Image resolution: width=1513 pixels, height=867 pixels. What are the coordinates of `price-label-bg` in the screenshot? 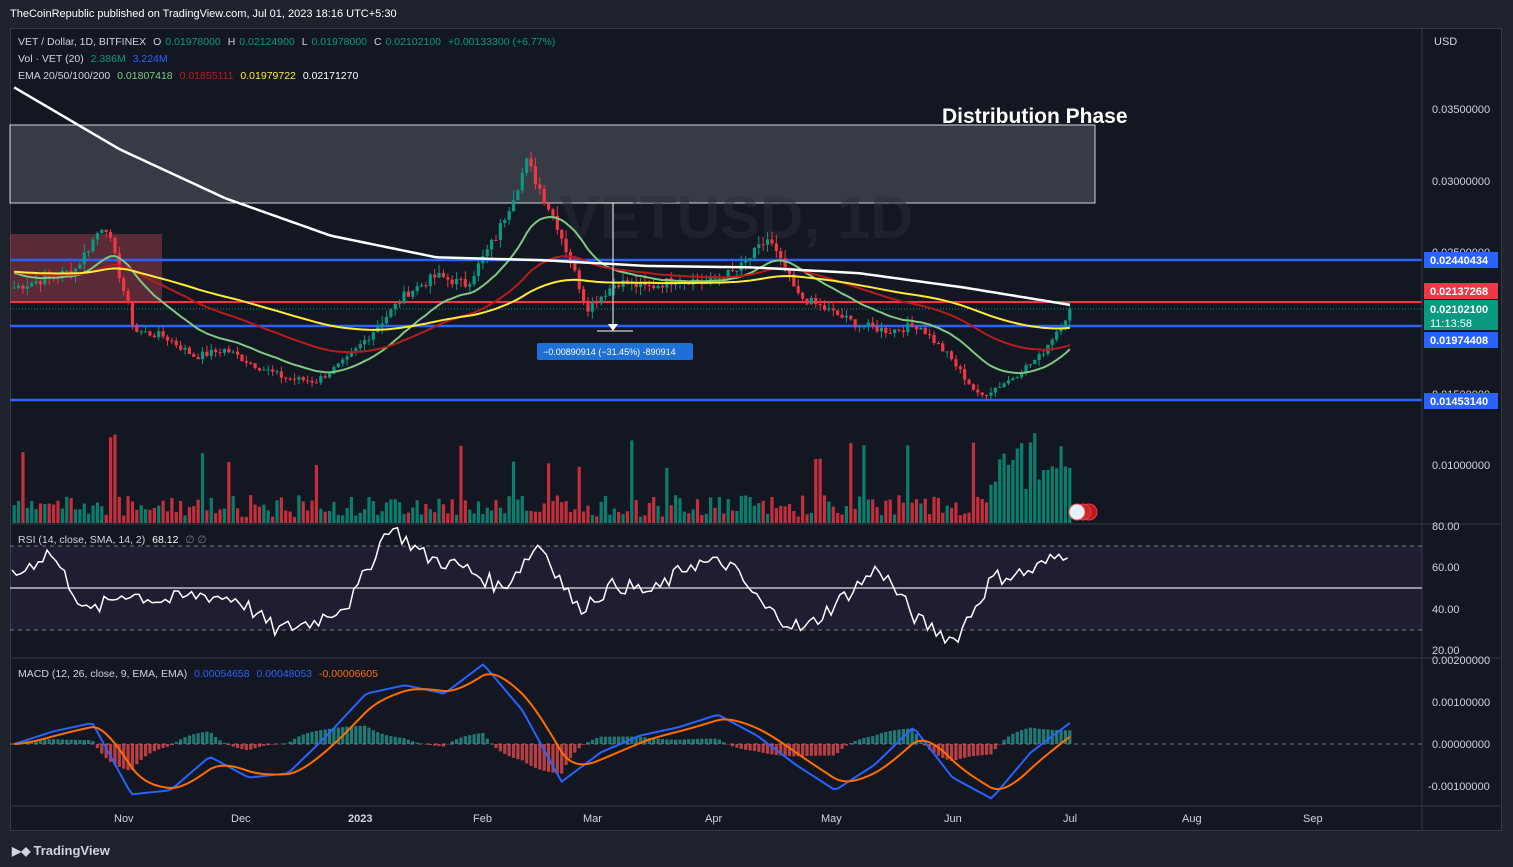 It's located at (1461, 340).